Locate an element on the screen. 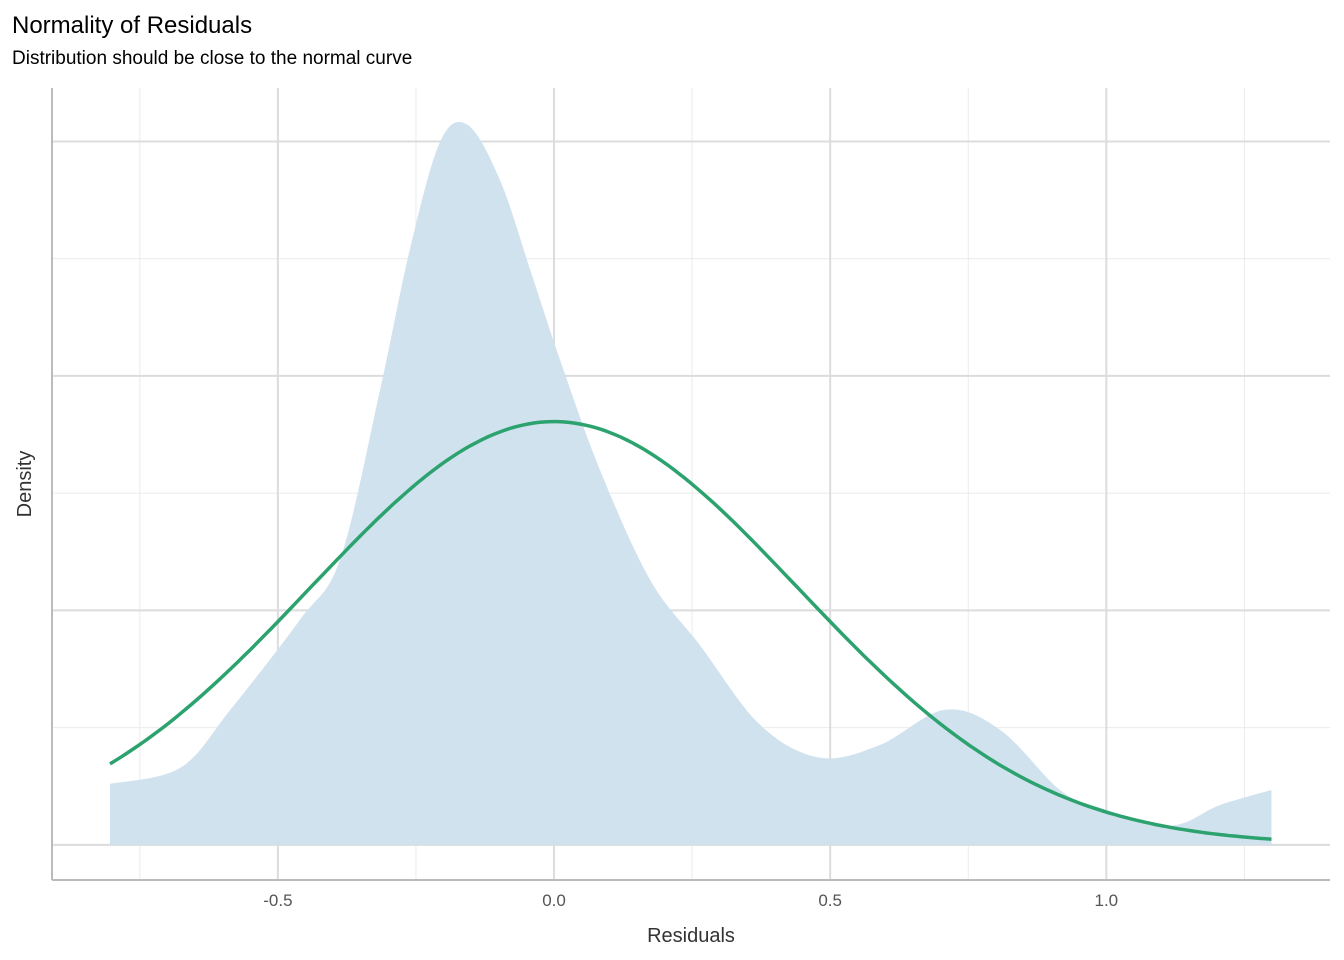  x-tick-label: 1.0 is located at coordinates (1107, 900).